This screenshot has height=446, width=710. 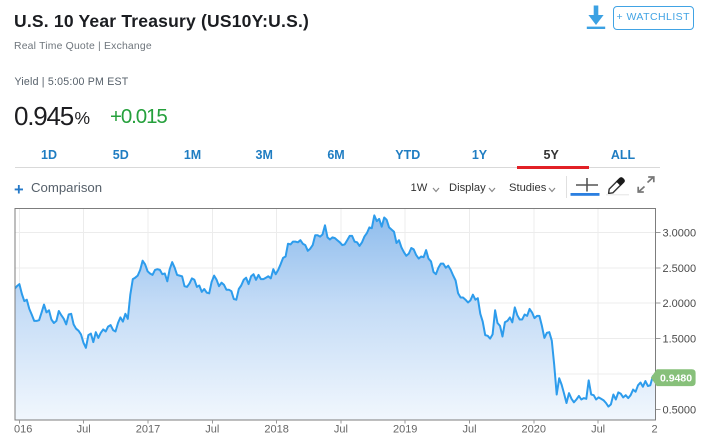 I want to click on svg-text: 2, so click(x=655, y=430).